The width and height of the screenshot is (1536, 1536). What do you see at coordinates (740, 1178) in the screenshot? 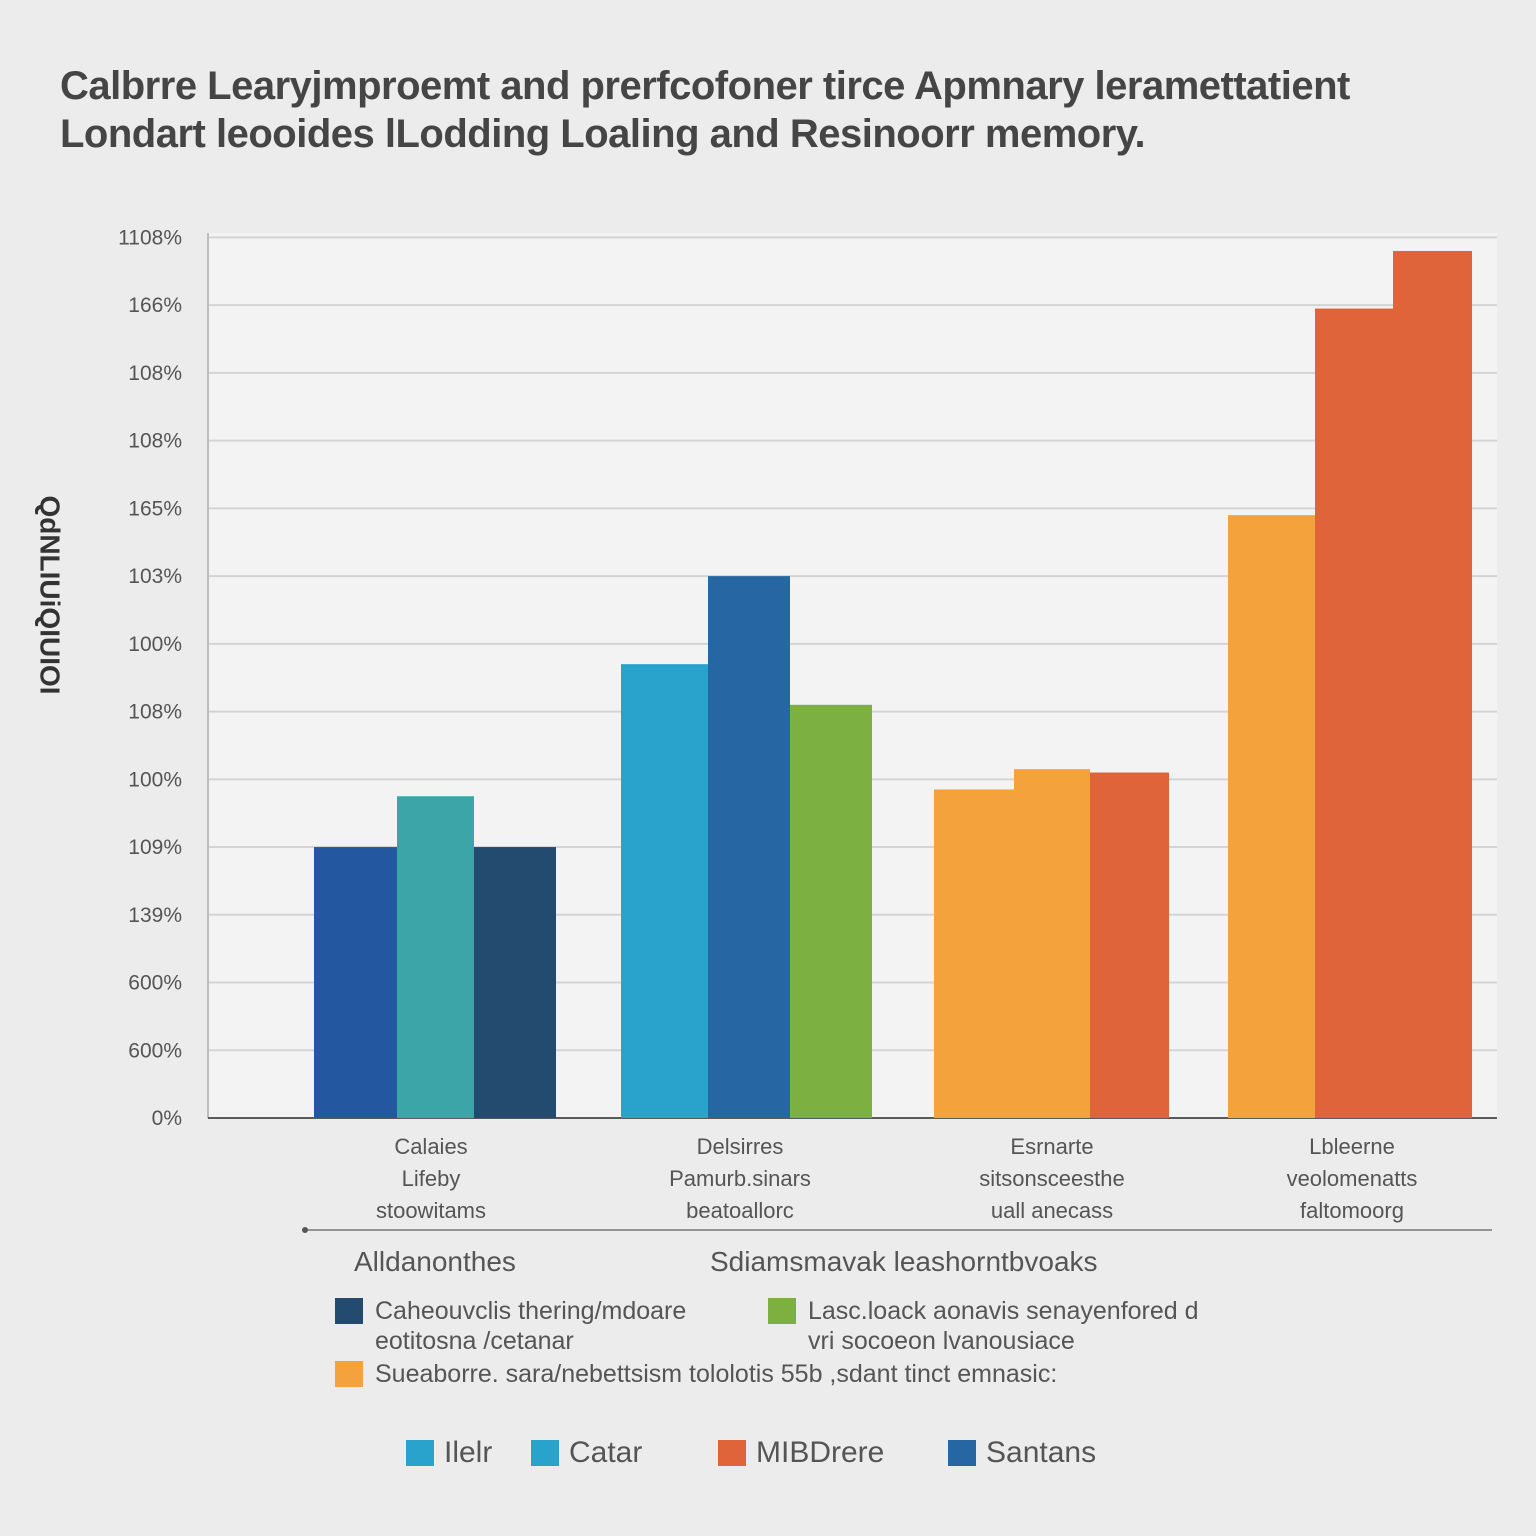
I see `x-category-label: Pamurb.sinars` at bounding box center [740, 1178].